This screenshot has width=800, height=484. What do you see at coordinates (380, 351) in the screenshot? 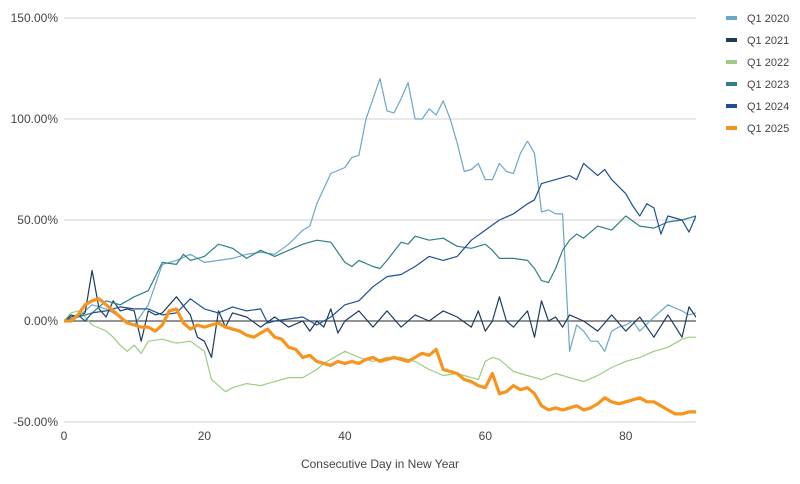
I see `series-line-q1-2022` at bounding box center [380, 351].